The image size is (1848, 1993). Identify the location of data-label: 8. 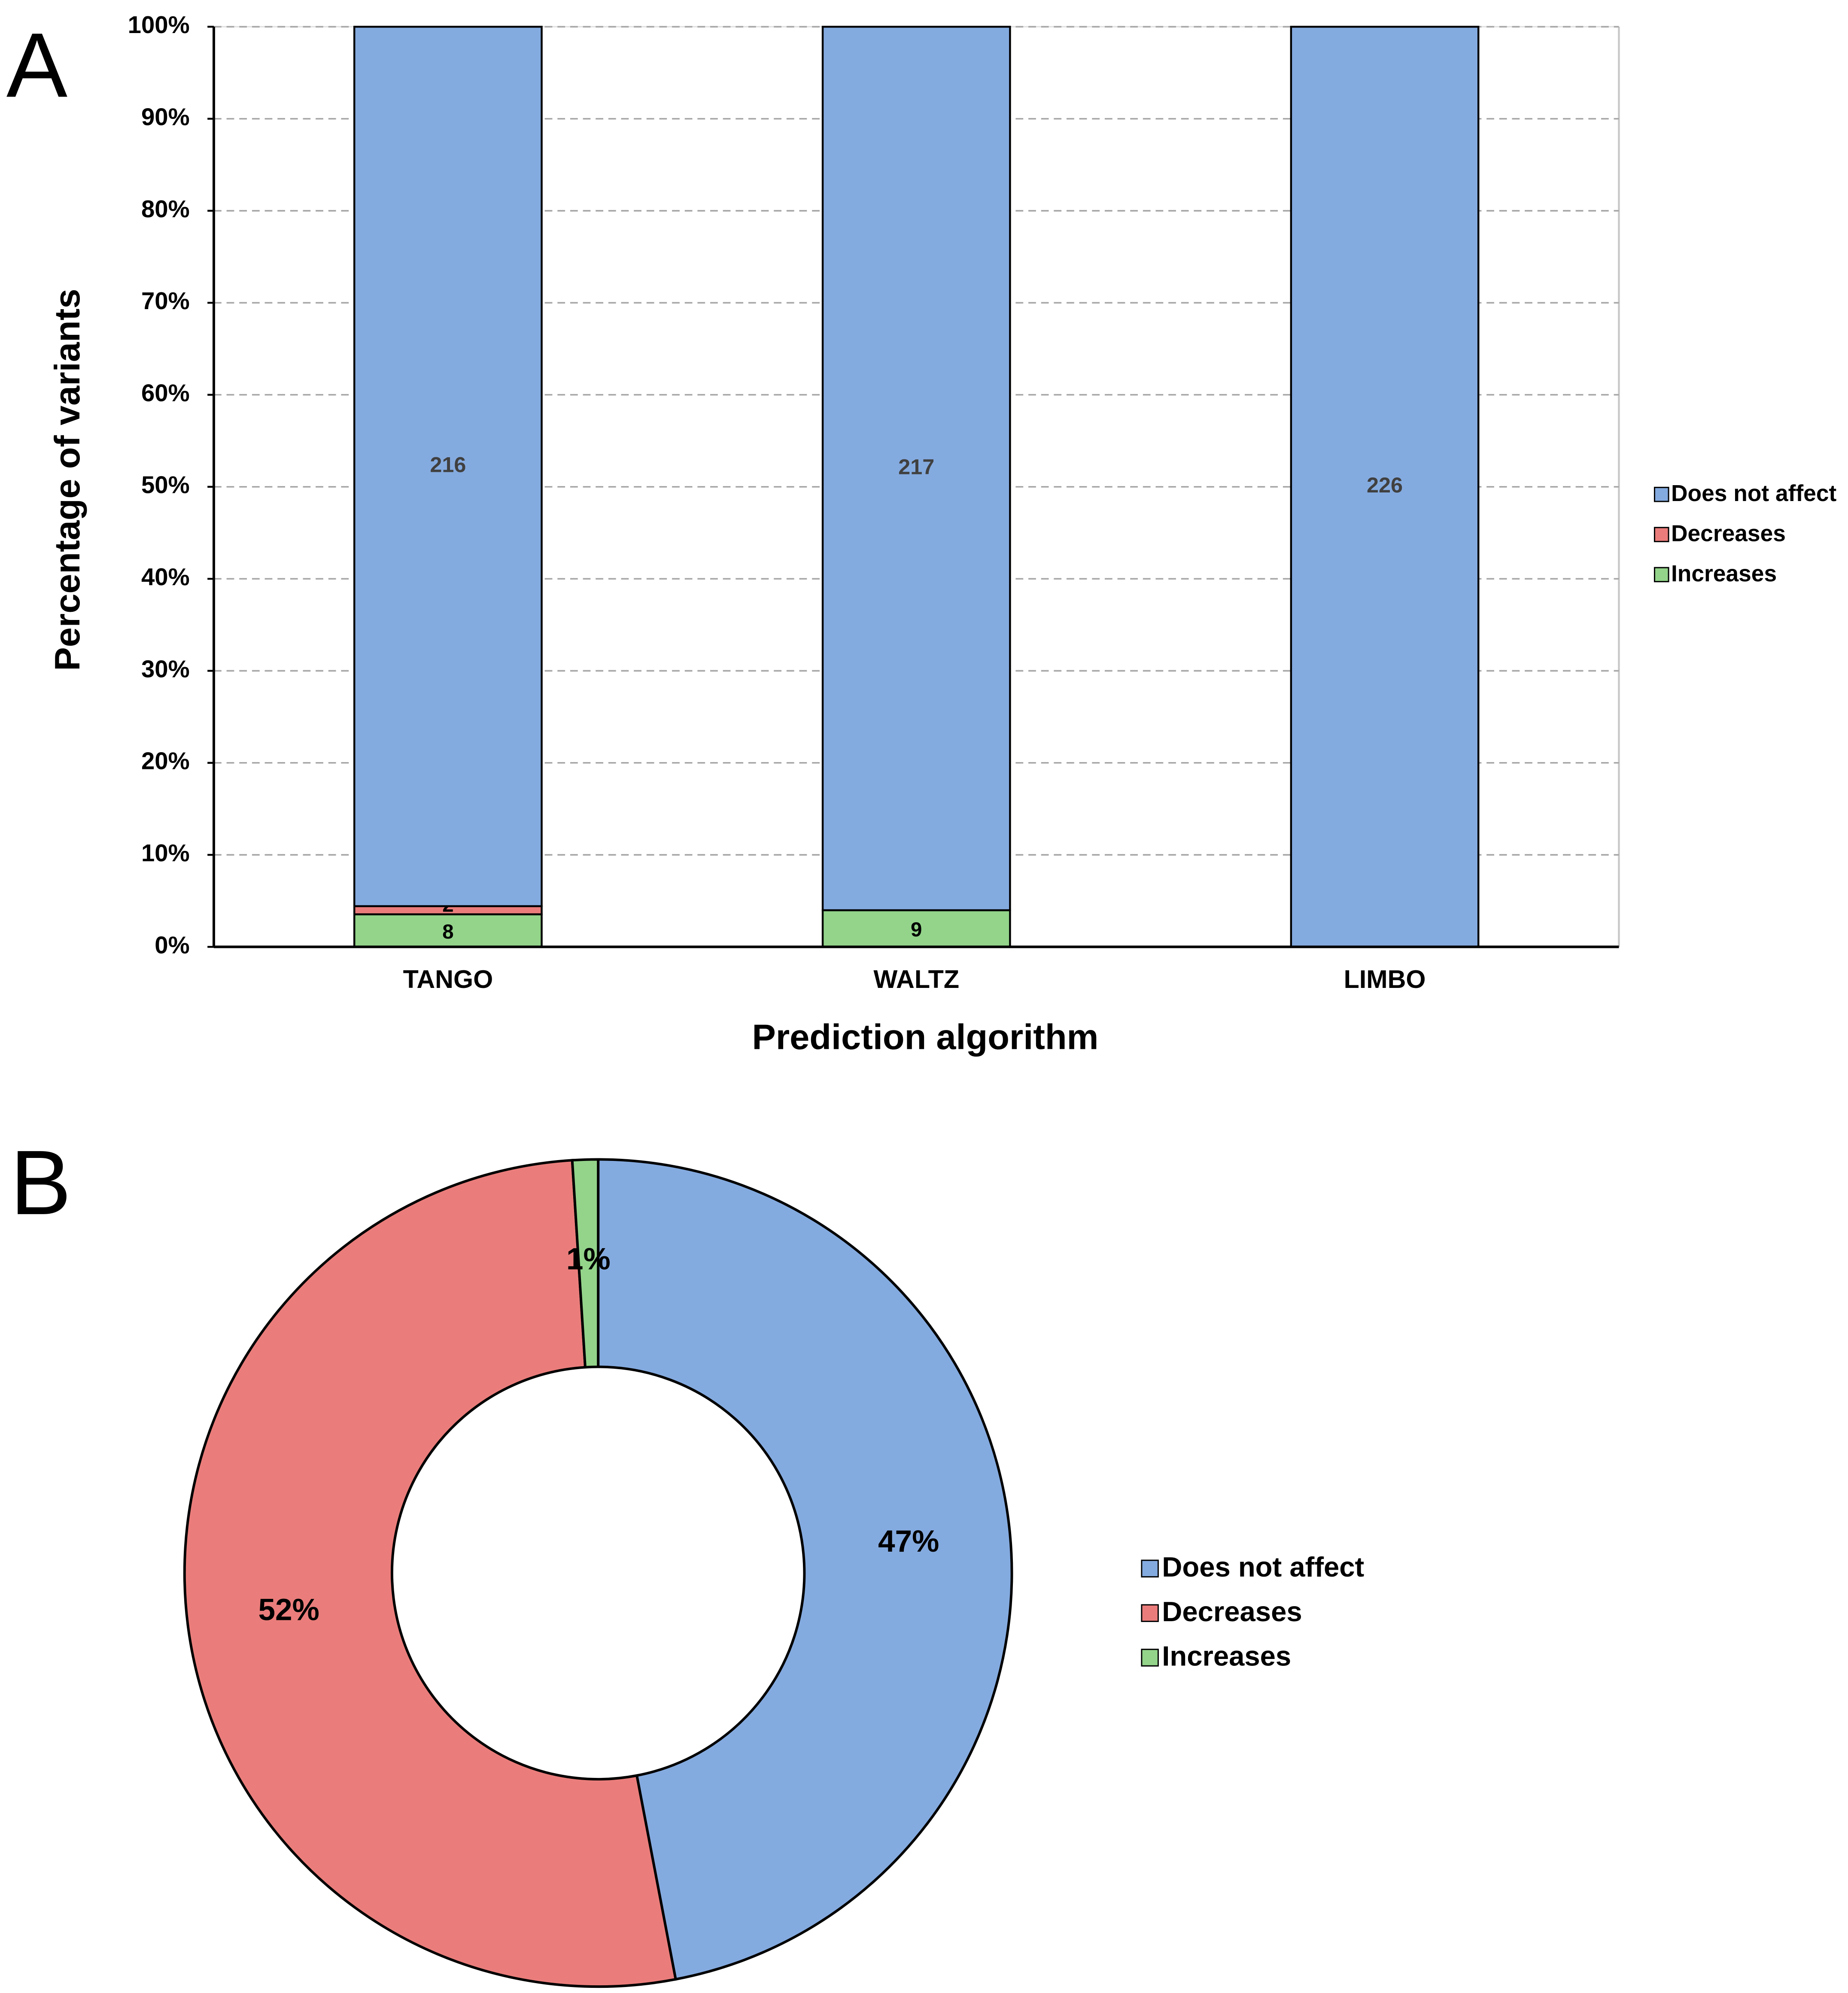
(447, 932).